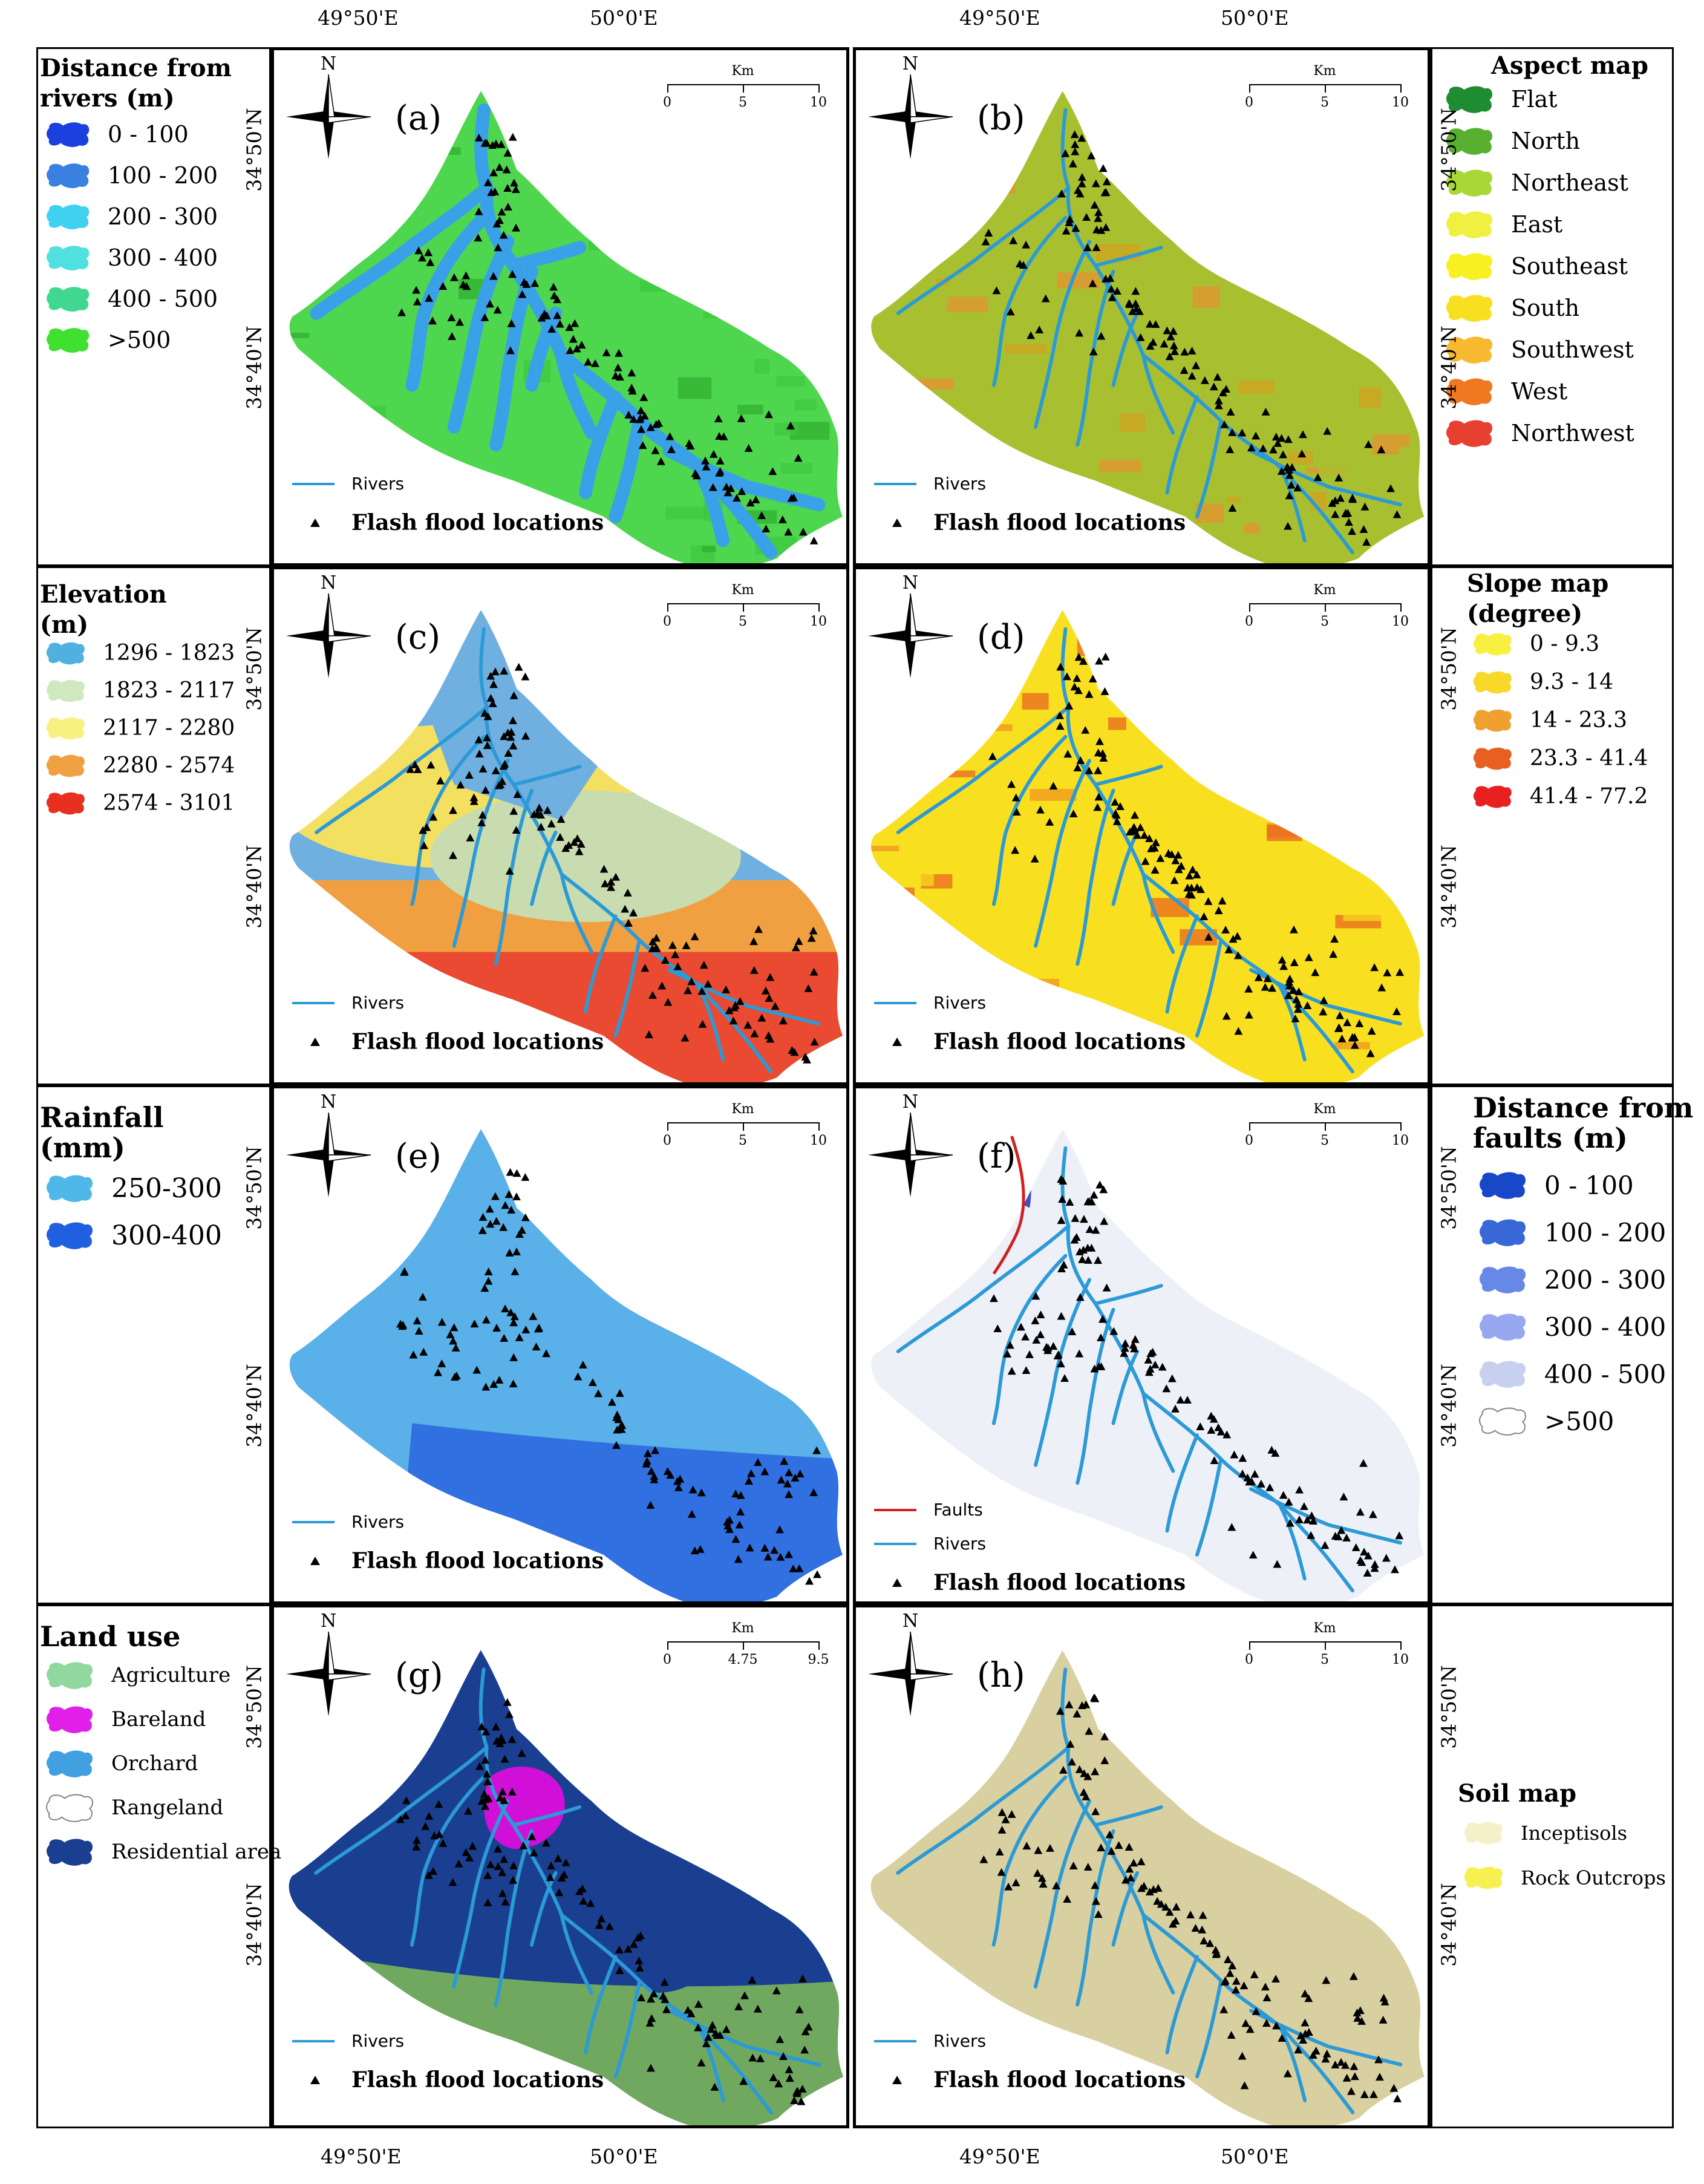  What do you see at coordinates (153, 1866) in the screenshot?
I see `legend-frame-g` at bounding box center [153, 1866].